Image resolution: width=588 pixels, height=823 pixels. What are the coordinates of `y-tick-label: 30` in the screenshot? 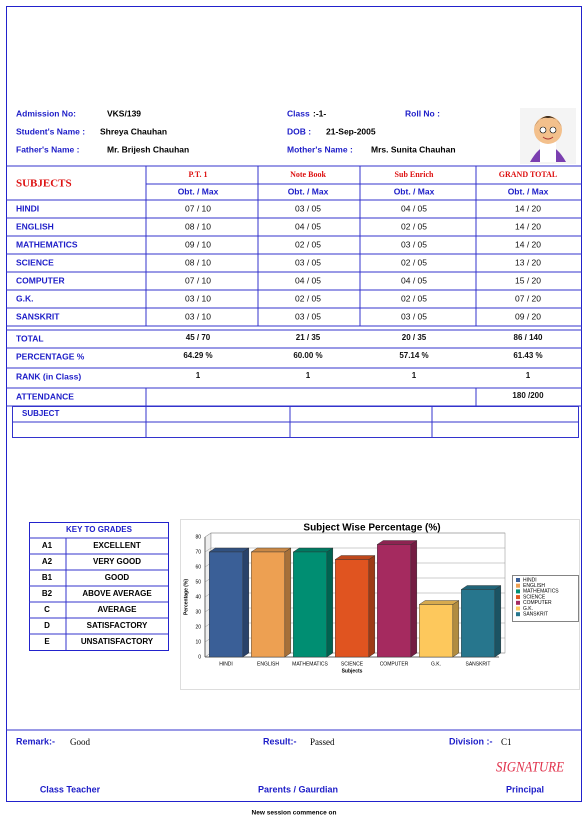 It's located at (198, 612).